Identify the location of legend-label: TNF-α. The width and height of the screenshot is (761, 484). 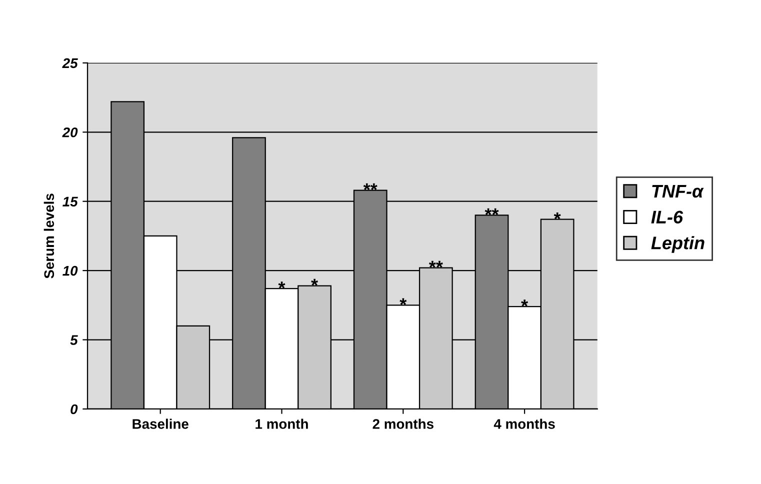
(678, 191).